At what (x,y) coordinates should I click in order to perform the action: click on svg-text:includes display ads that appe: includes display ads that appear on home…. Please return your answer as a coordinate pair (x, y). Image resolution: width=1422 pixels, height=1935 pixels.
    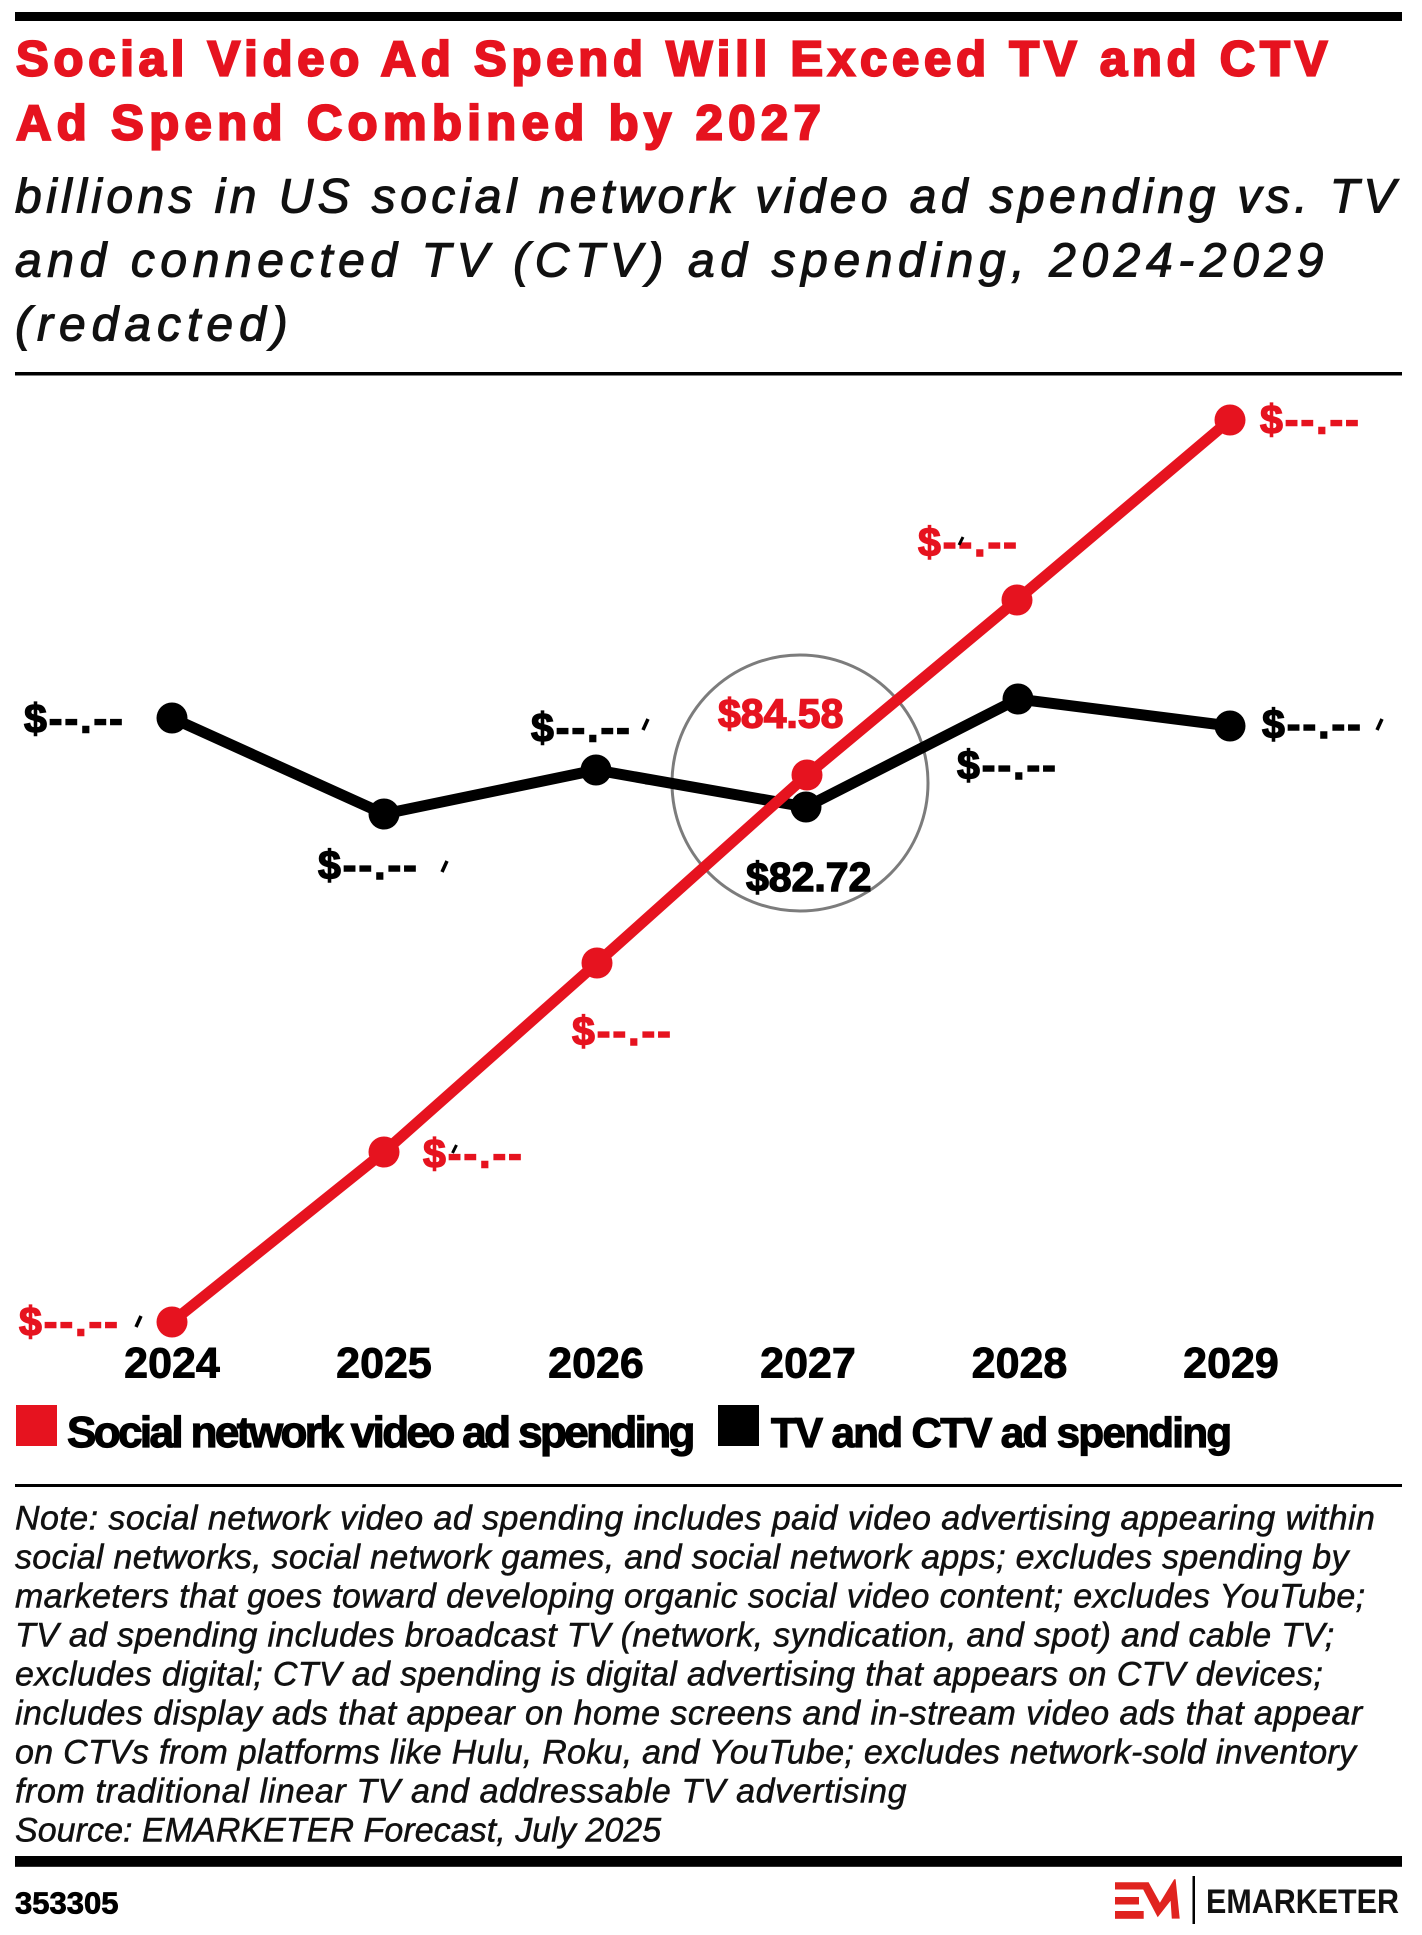
    Looking at the image, I should click on (689, 1714).